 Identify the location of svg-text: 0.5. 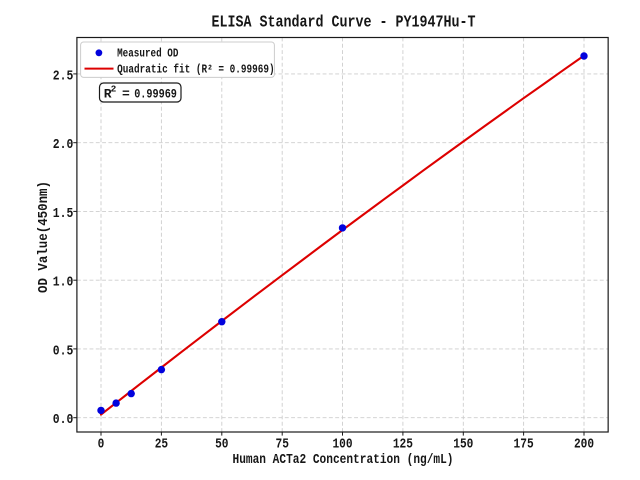
(63, 351).